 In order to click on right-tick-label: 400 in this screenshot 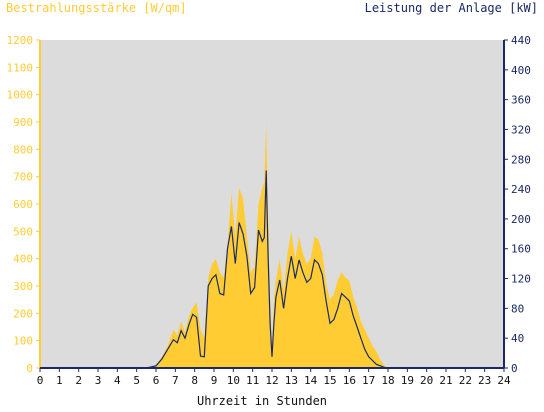, I will do `click(521, 70)`.